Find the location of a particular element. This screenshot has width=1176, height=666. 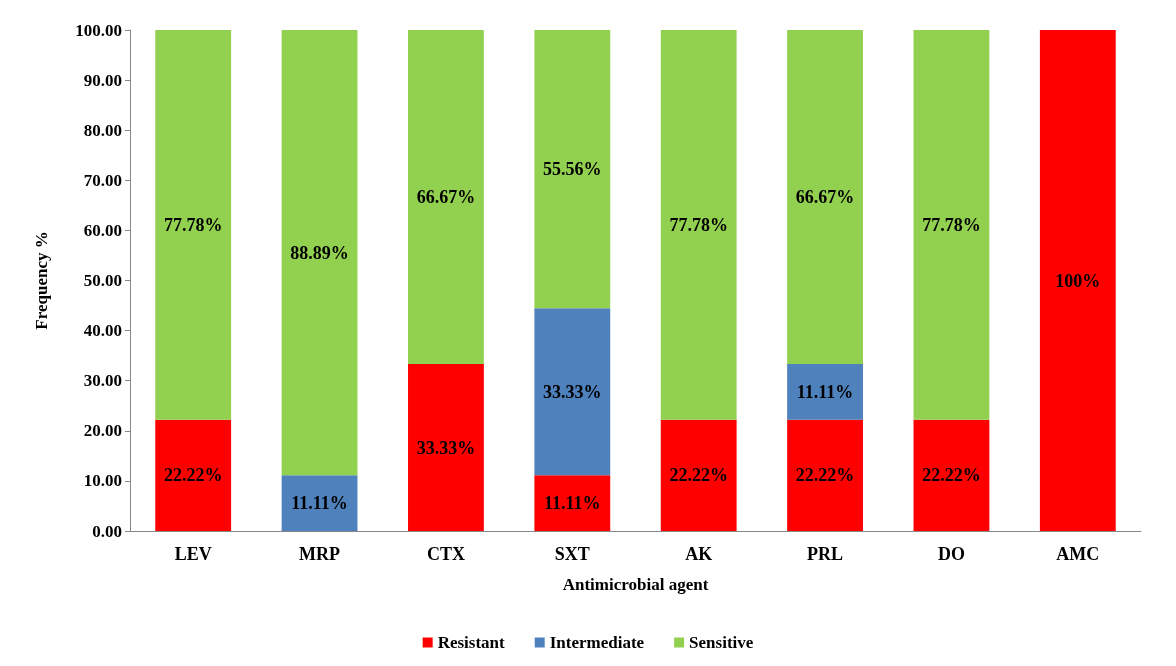

y-tick-label: 20.00 is located at coordinates (102, 431).